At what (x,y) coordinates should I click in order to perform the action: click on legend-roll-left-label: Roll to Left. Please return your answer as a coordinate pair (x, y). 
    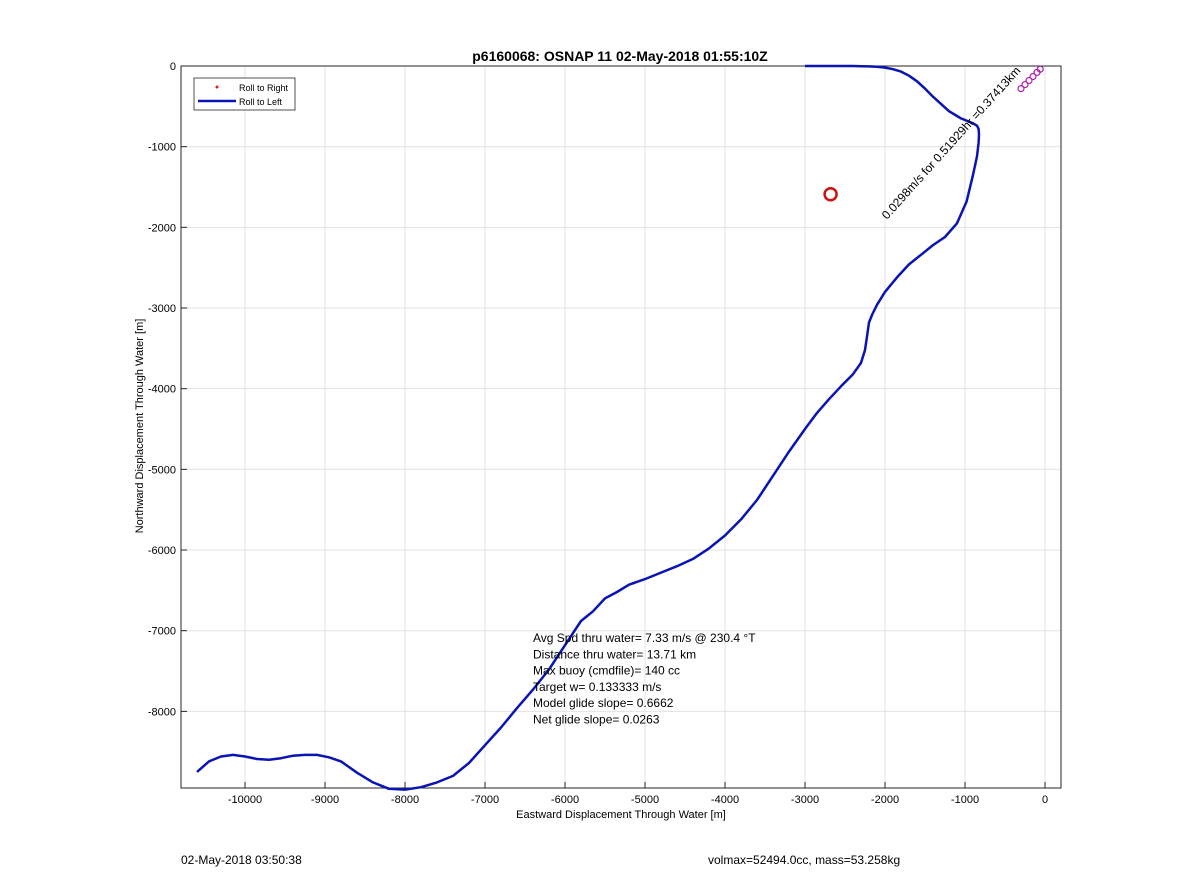
    Looking at the image, I should click on (261, 102).